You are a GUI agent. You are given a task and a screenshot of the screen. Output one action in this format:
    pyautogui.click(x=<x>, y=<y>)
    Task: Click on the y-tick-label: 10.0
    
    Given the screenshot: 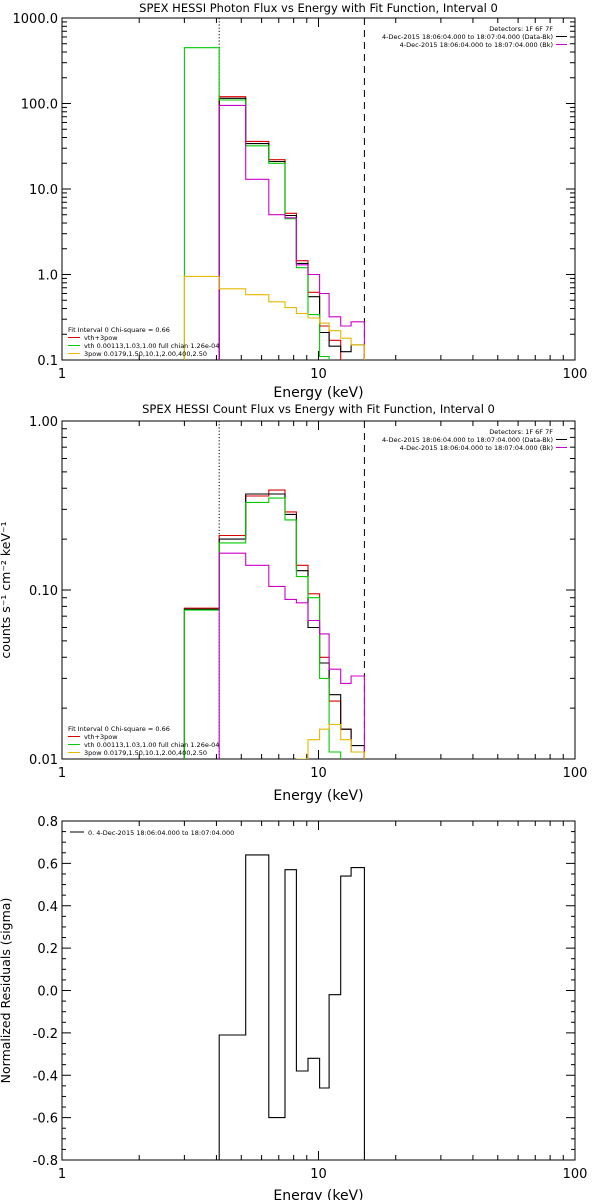 What is the action you would take?
    pyautogui.click(x=43, y=190)
    